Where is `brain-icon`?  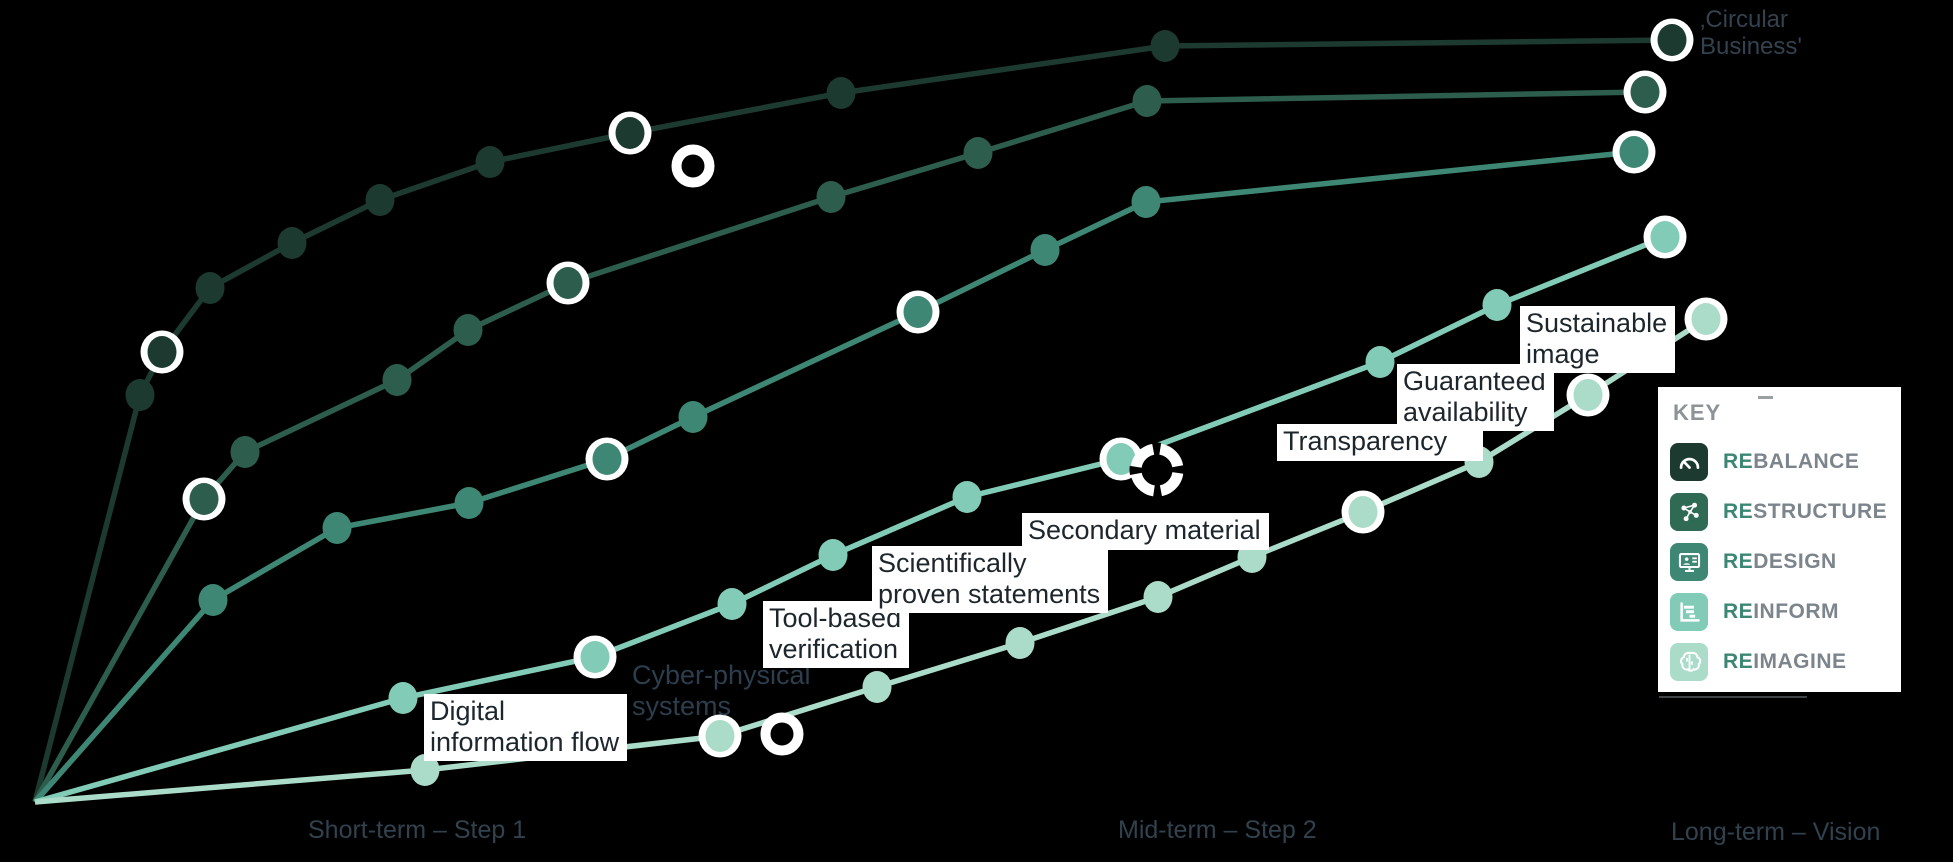 brain-icon is located at coordinates (1689, 662).